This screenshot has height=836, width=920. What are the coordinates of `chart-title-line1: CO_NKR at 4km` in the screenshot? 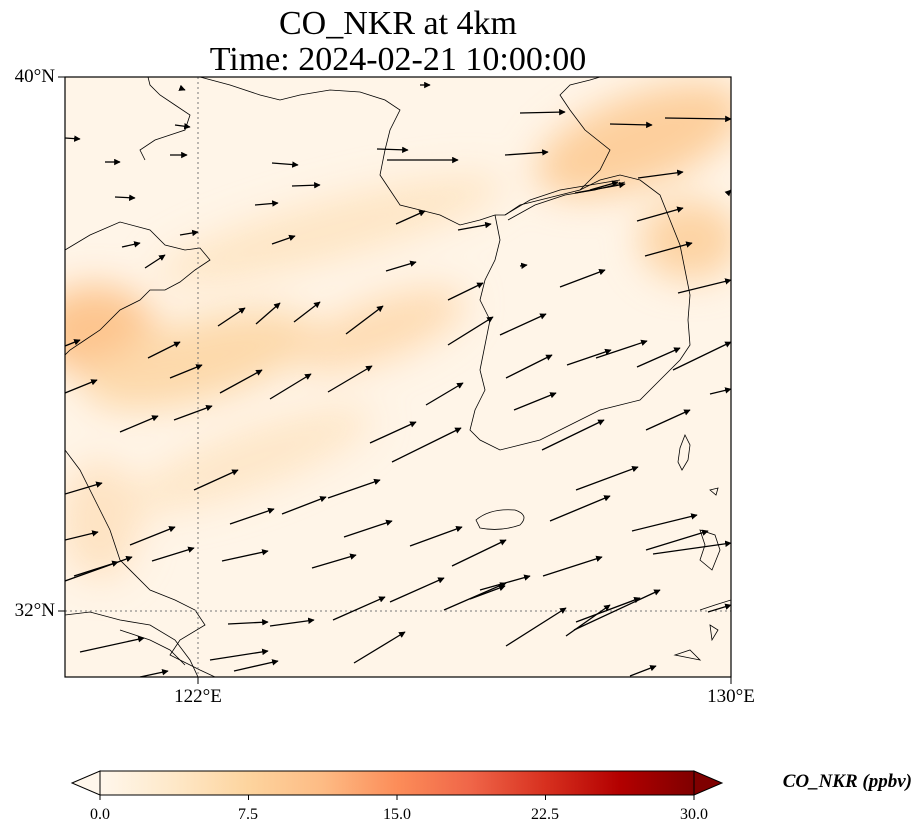 It's located at (398, 23).